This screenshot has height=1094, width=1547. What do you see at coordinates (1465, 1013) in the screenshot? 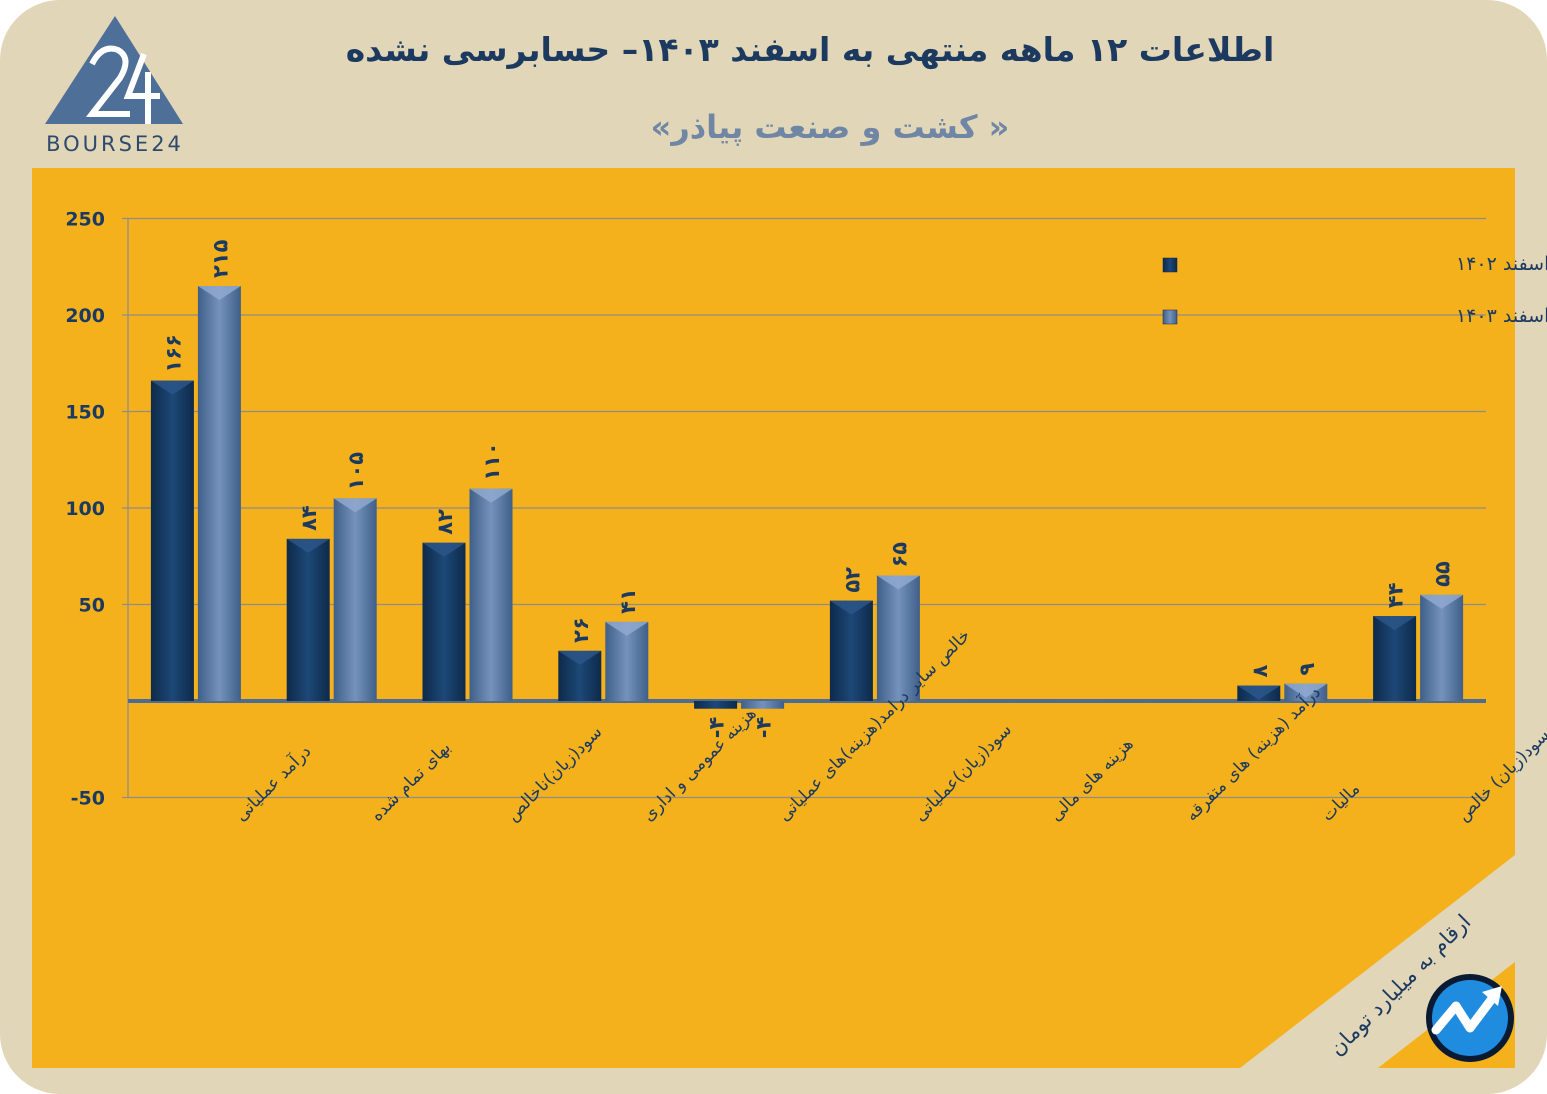
I see `logo-arrow-line` at bounding box center [1465, 1013].